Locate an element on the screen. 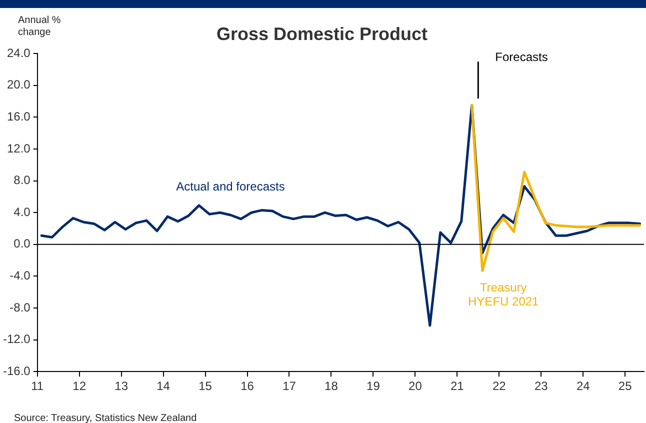 Image resolution: width=646 pixels, height=423 pixels. y-tick-label: 20.0 is located at coordinates (18, 85).